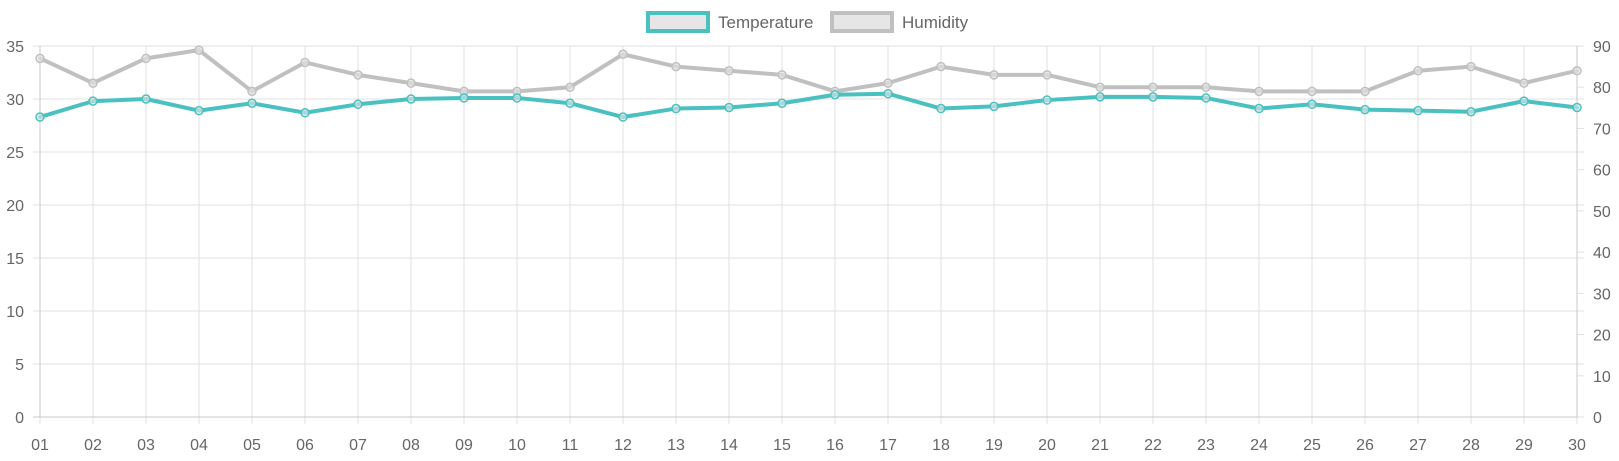 This screenshot has height=461, width=1619. Describe the element at coordinates (888, 445) in the screenshot. I see `x-tick-label: 17` at that location.